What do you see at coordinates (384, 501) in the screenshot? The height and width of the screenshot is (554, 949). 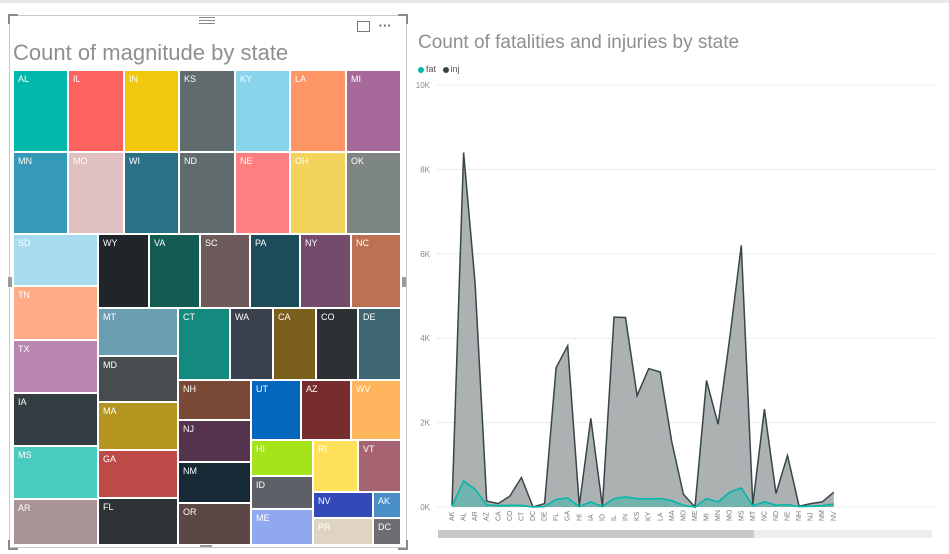 I see `treemap-tile-label: AK` at bounding box center [384, 501].